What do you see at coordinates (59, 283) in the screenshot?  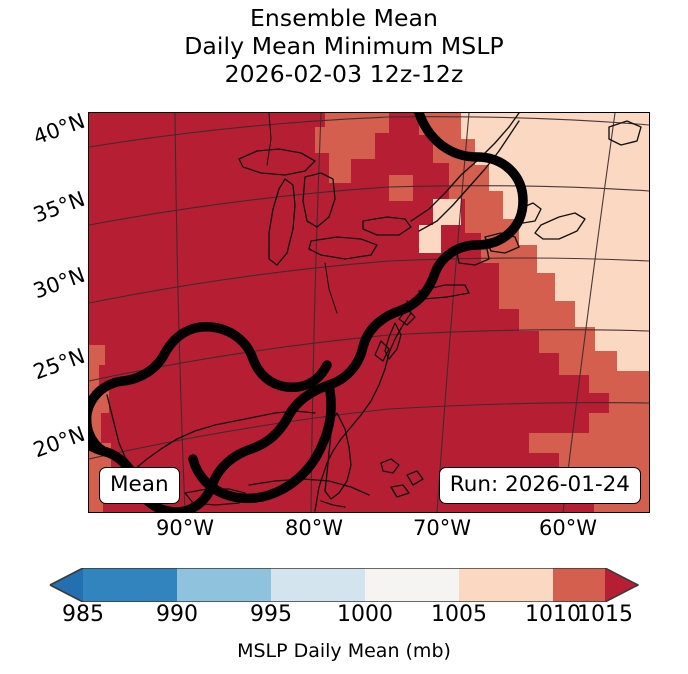 I see `lat-label-30n: 30°N` at bounding box center [59, 283].